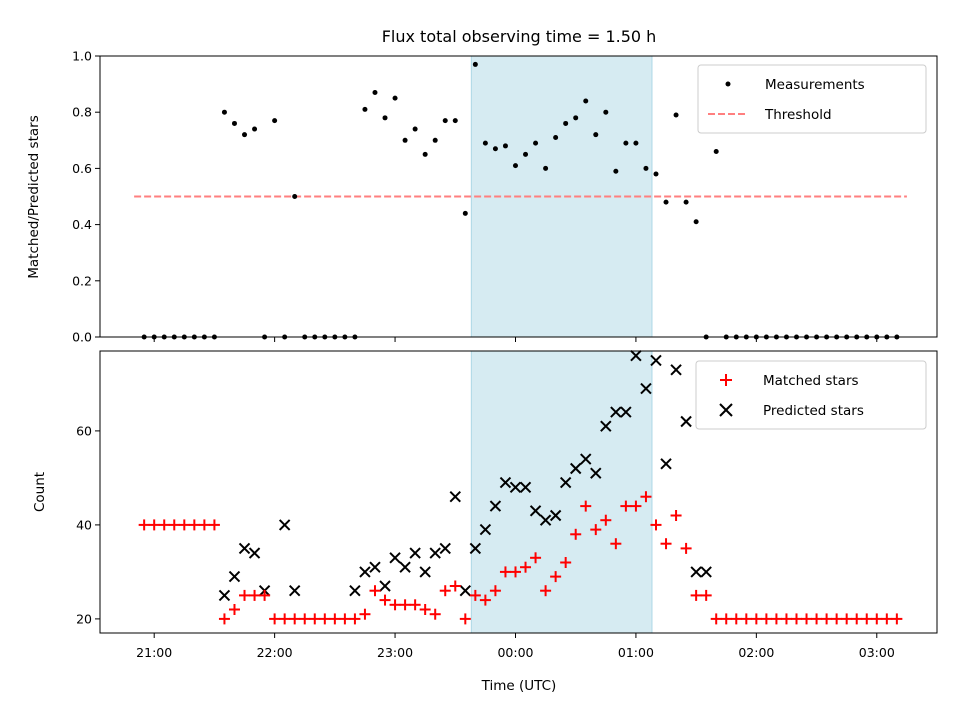  What do you see at coordinates (756, 652) in the screenshot?
I see `x-tick-label: 02:00` at bounding box center [756, 652].